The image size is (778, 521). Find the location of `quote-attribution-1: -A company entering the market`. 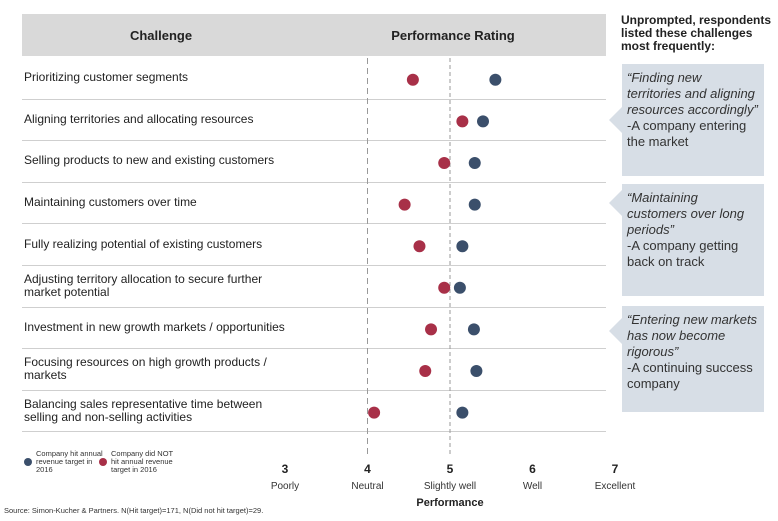

quote-attribution-1: -A company entering the market is located at coordinates (687, 133).